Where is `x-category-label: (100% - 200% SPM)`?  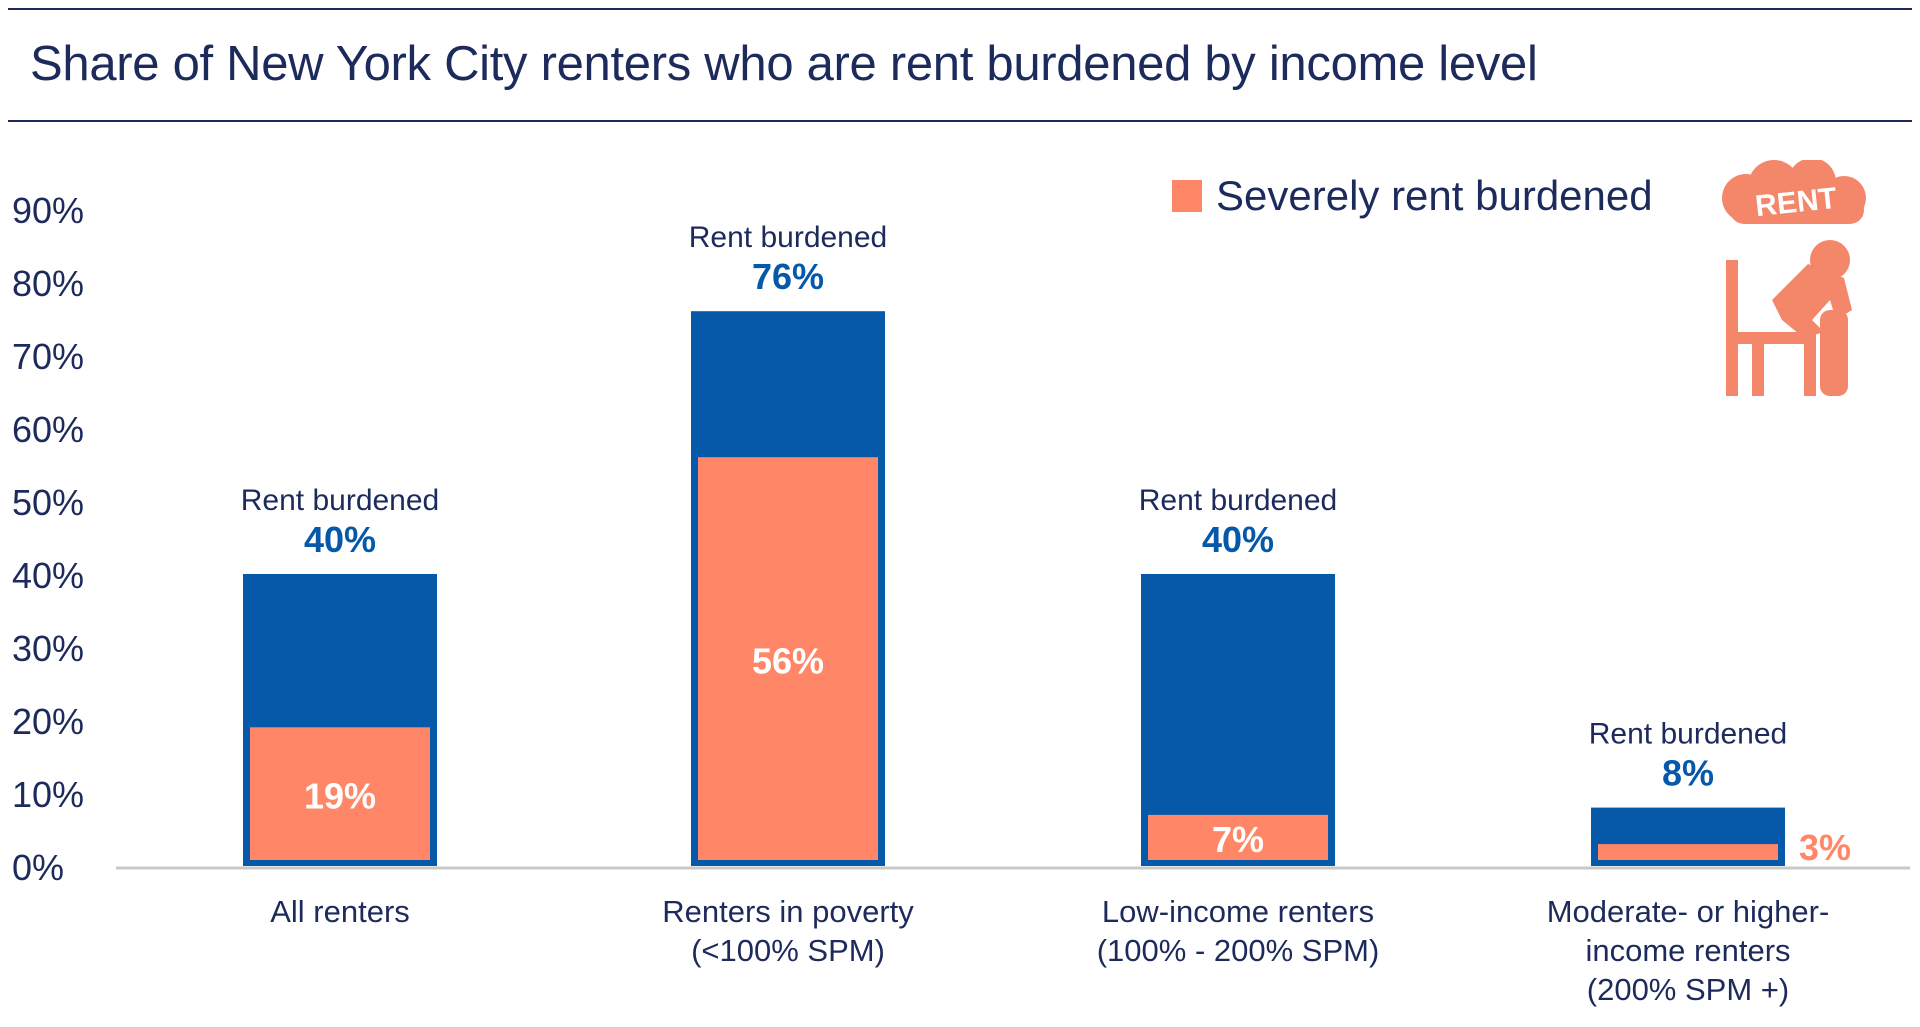 x-category-label: (100% - 200% SPM) is located at coordinates (1238, 950).